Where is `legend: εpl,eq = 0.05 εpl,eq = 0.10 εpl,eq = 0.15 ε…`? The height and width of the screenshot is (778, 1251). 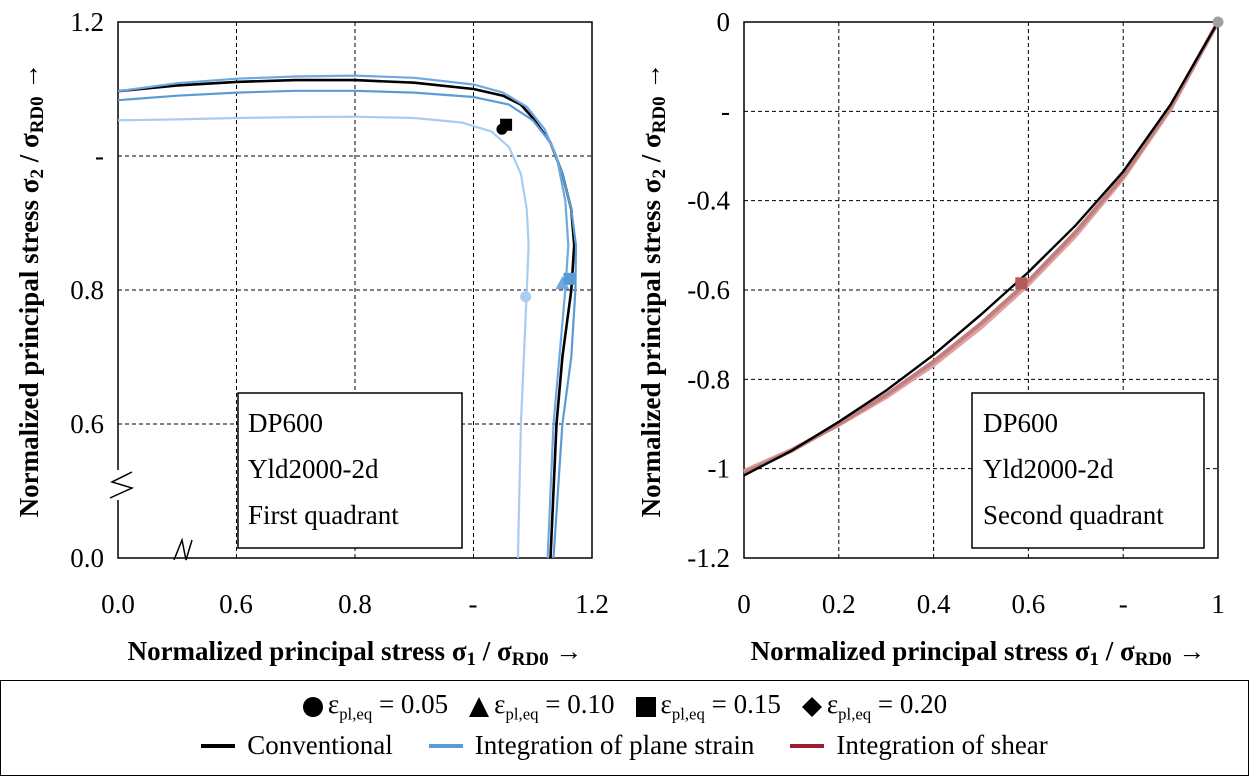 legend: εpl,eq = 0.05 εpl,eq = 0.10 εpl,eq = 0.15 ε… is located at coordinates (624, 728).